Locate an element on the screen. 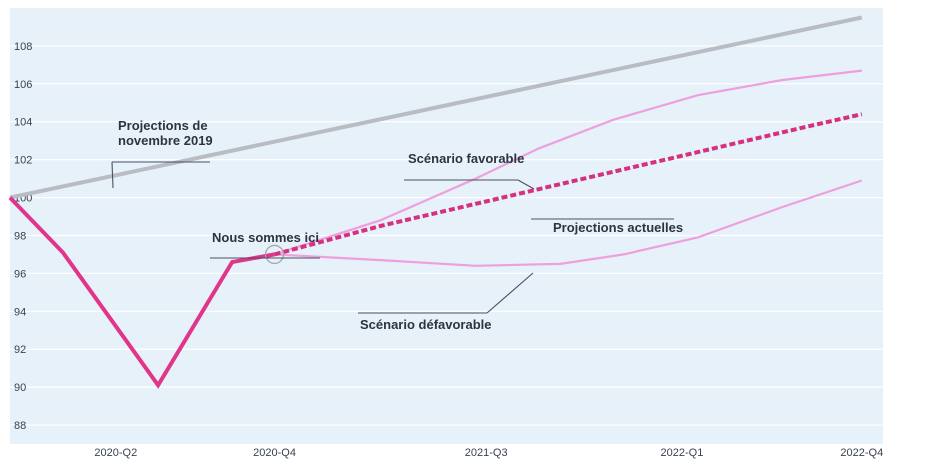 The image size is (931, 466). annotation-text: novembre 2019 is located at coordinates (165, 140).